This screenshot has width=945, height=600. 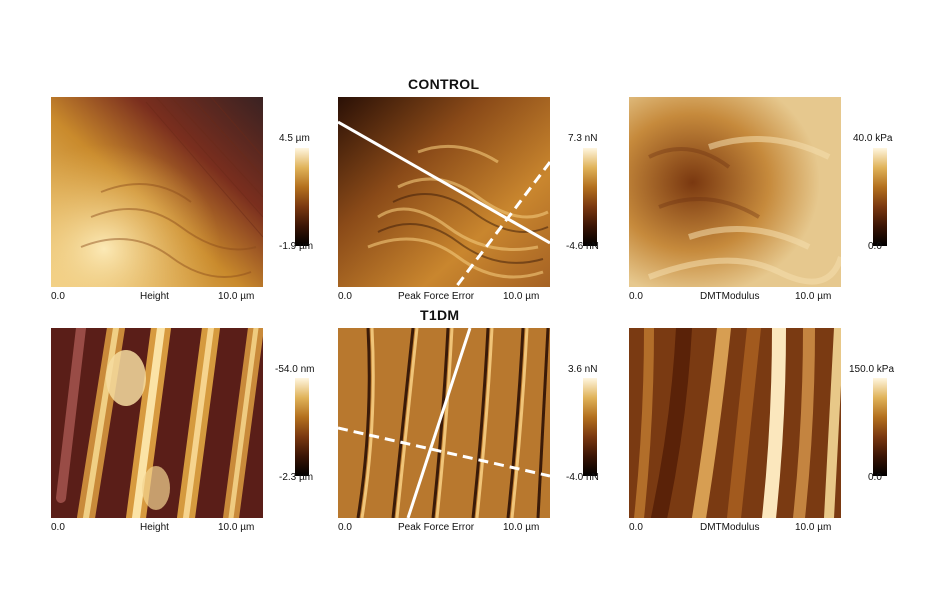 I want to click on scale-min: -2.3 µm, so click(x=296, y=477).